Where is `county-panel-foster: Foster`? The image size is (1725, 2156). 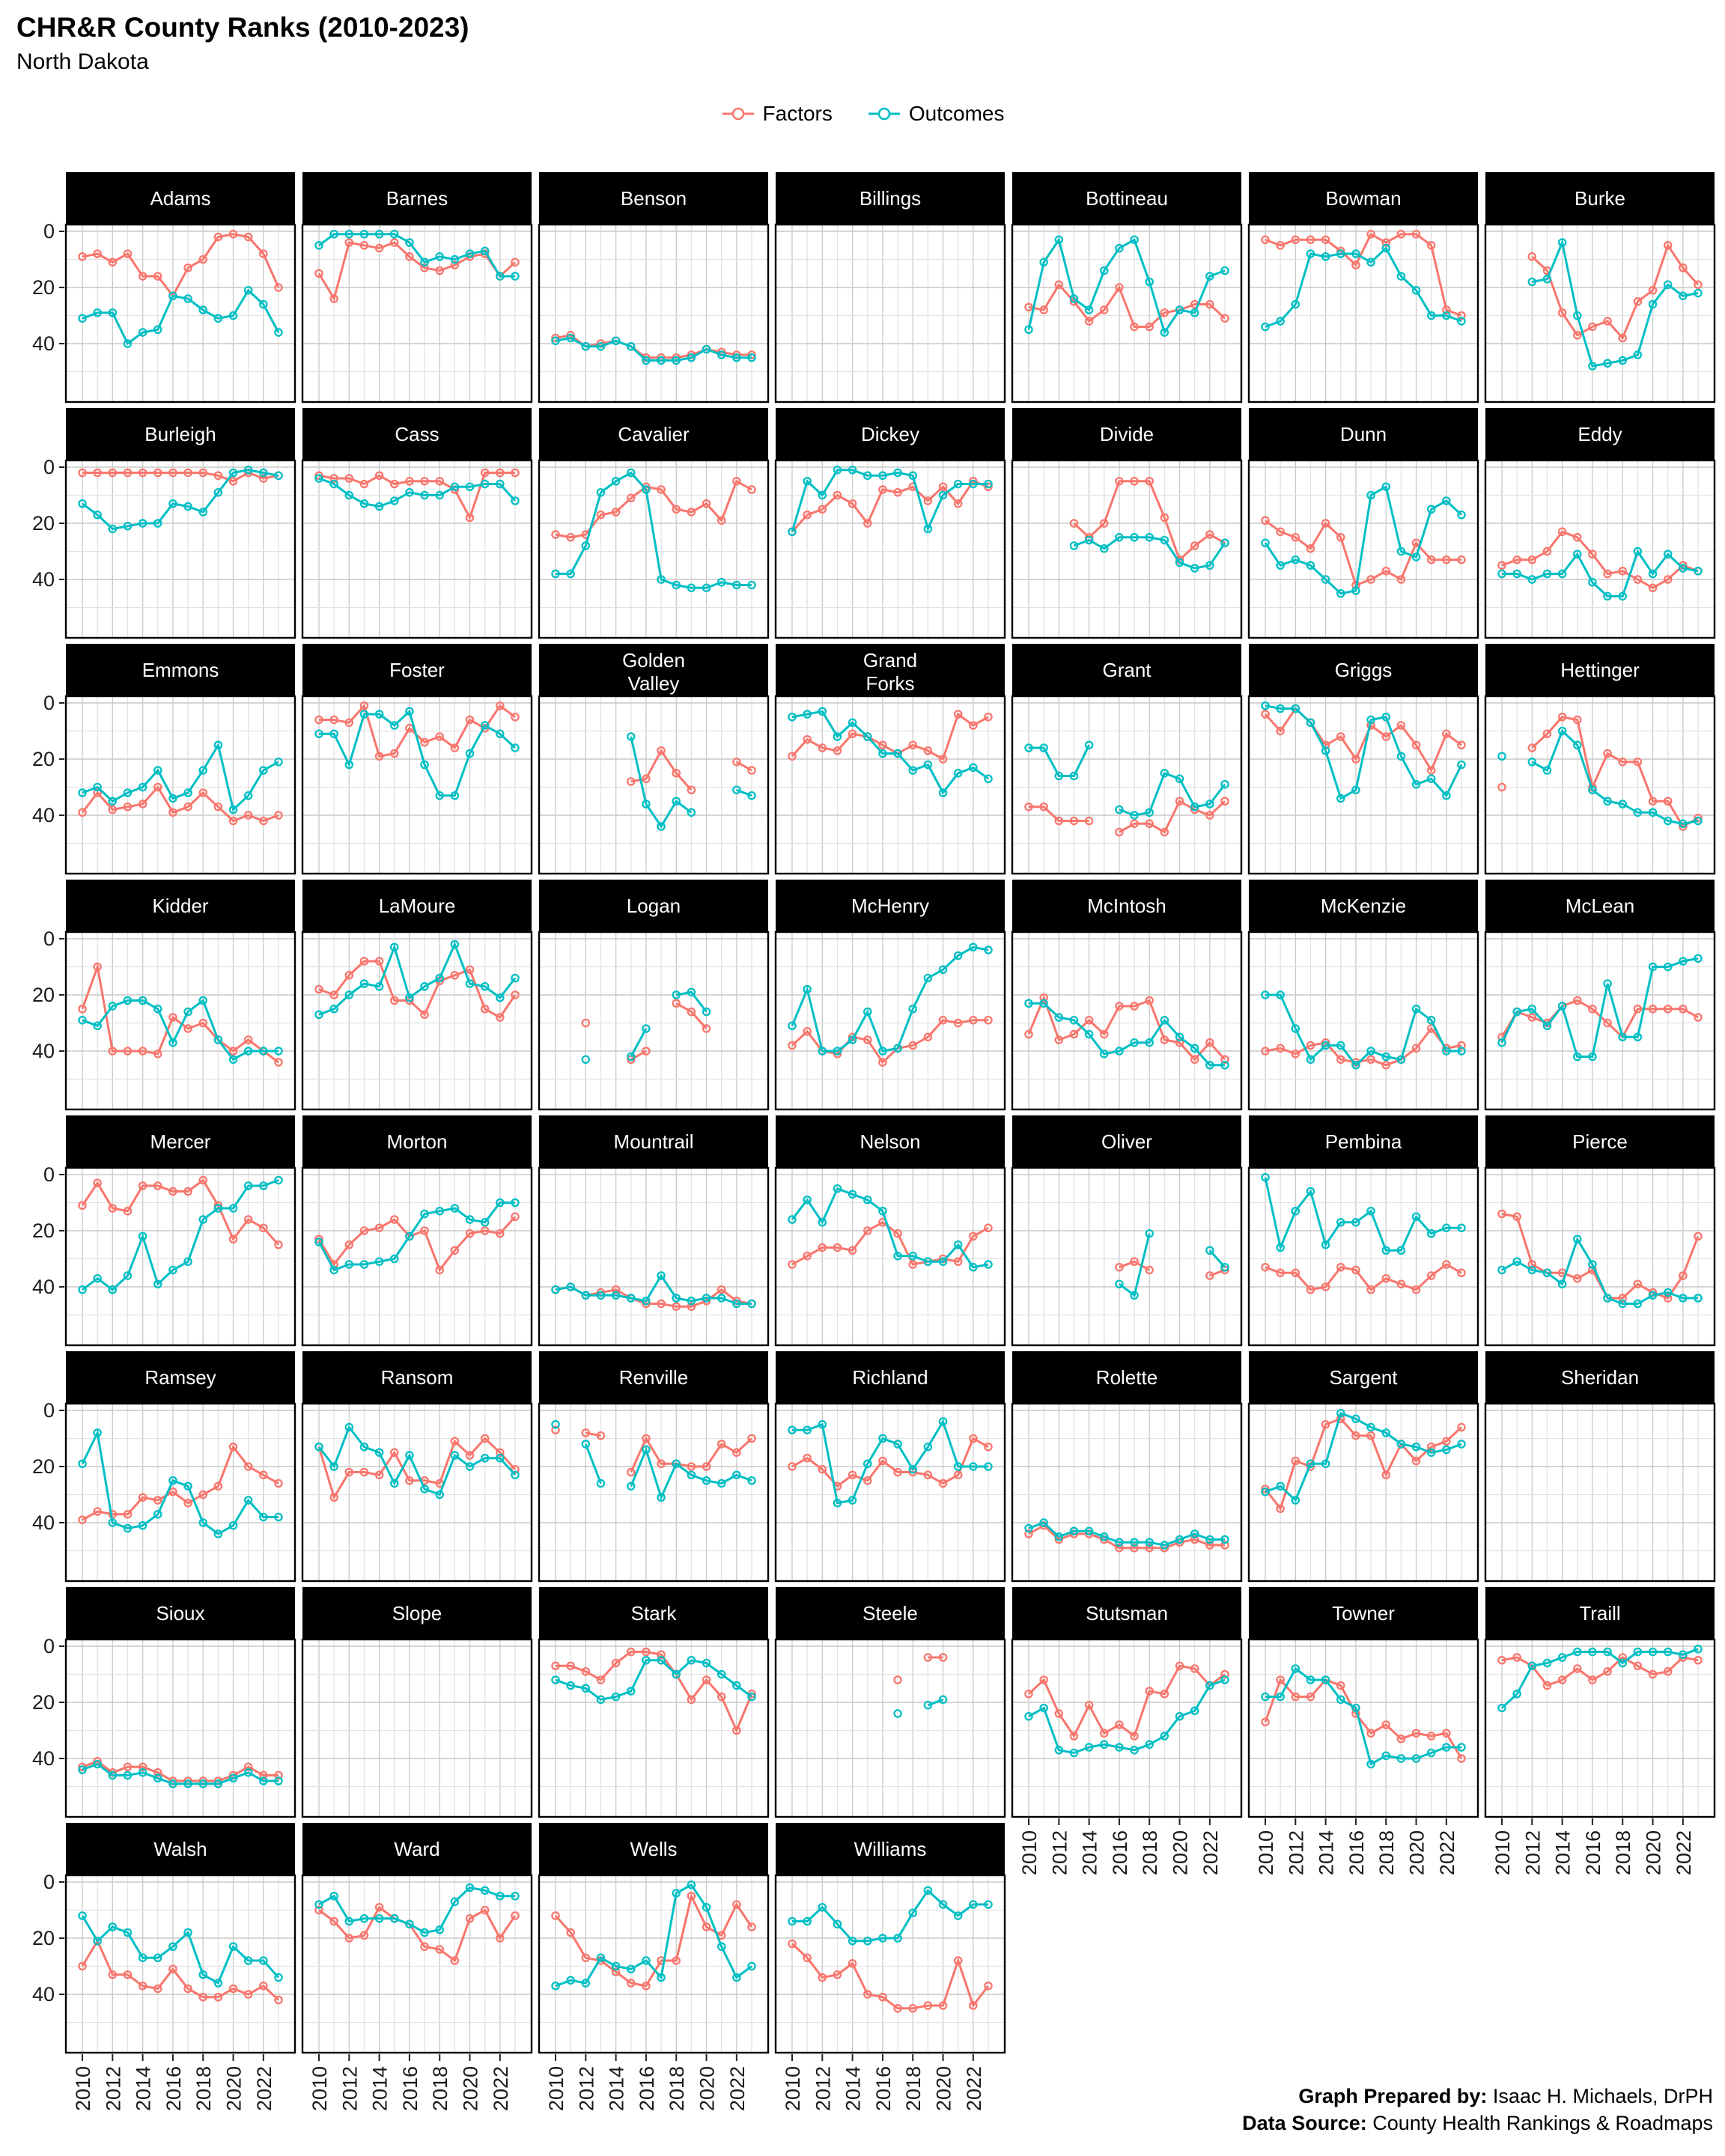
county-panel-foster: Foster is located at coordinates (417, 759).